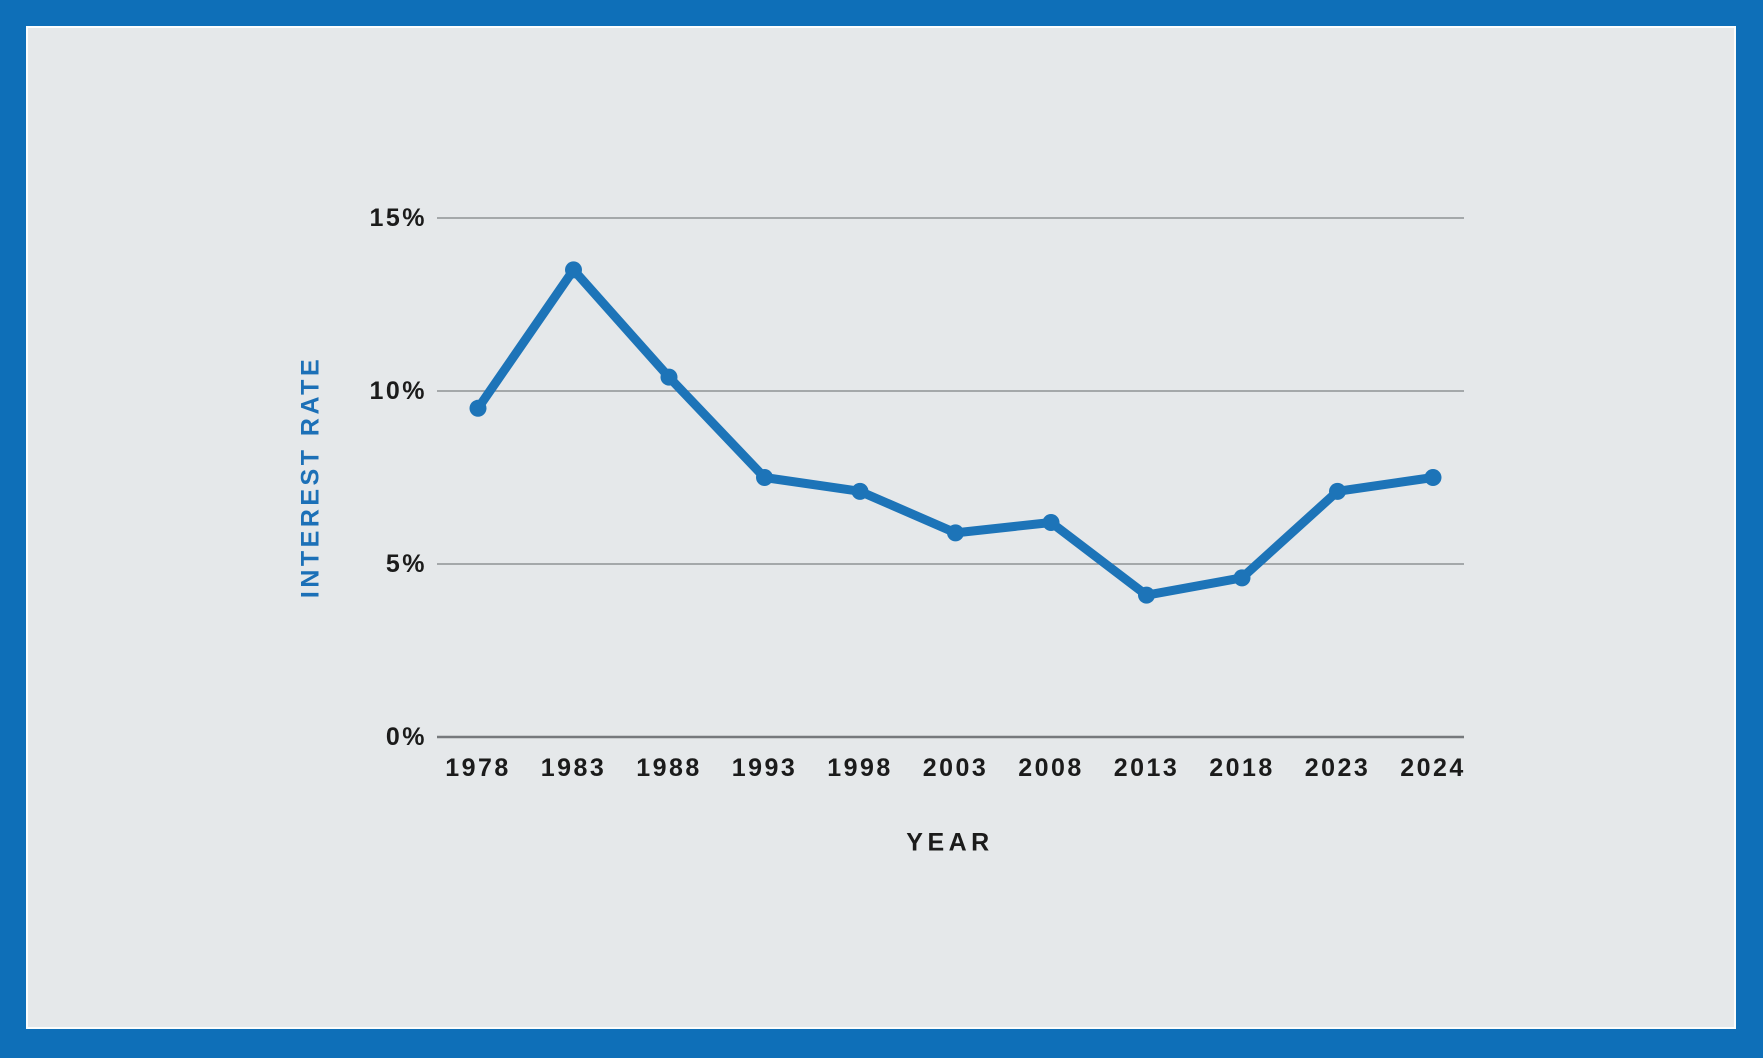 This screenshot has height=1058, width=1763. Describe the element at coordinates (1433, 477) in the screenshot. I see `data-point-2024` at that location.